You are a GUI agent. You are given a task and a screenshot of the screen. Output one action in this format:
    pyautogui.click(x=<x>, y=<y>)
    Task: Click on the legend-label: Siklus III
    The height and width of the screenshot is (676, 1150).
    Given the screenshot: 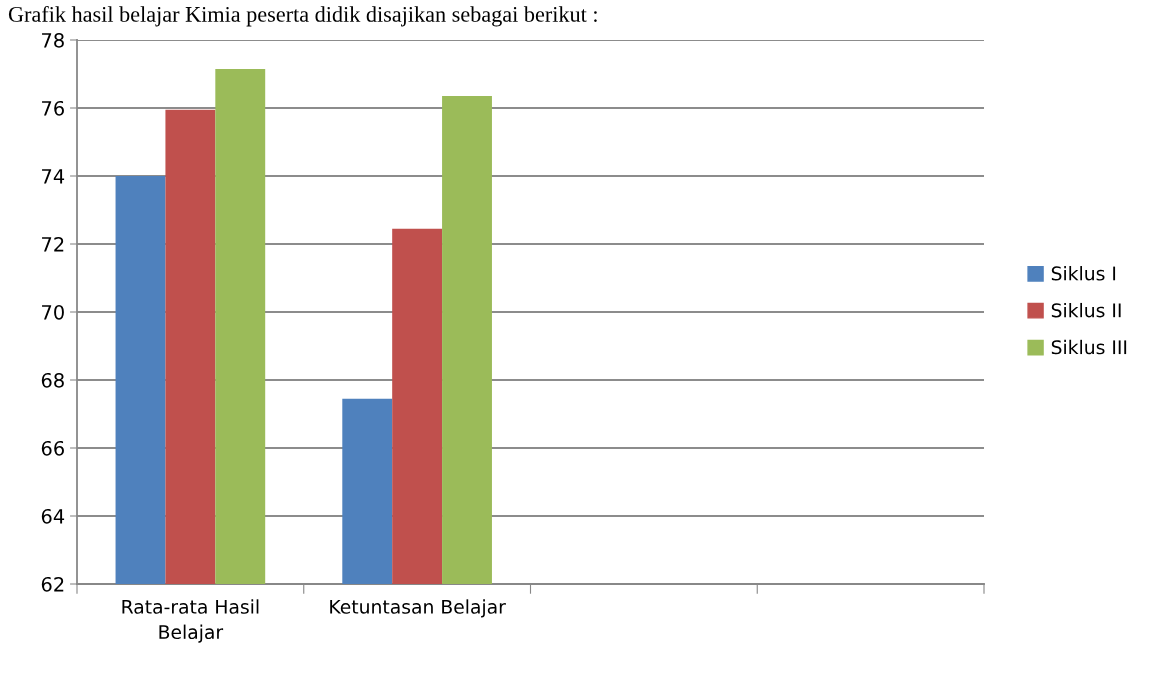 What is the action you would take?
    pyautogui.click(x=1089, y=347)
    